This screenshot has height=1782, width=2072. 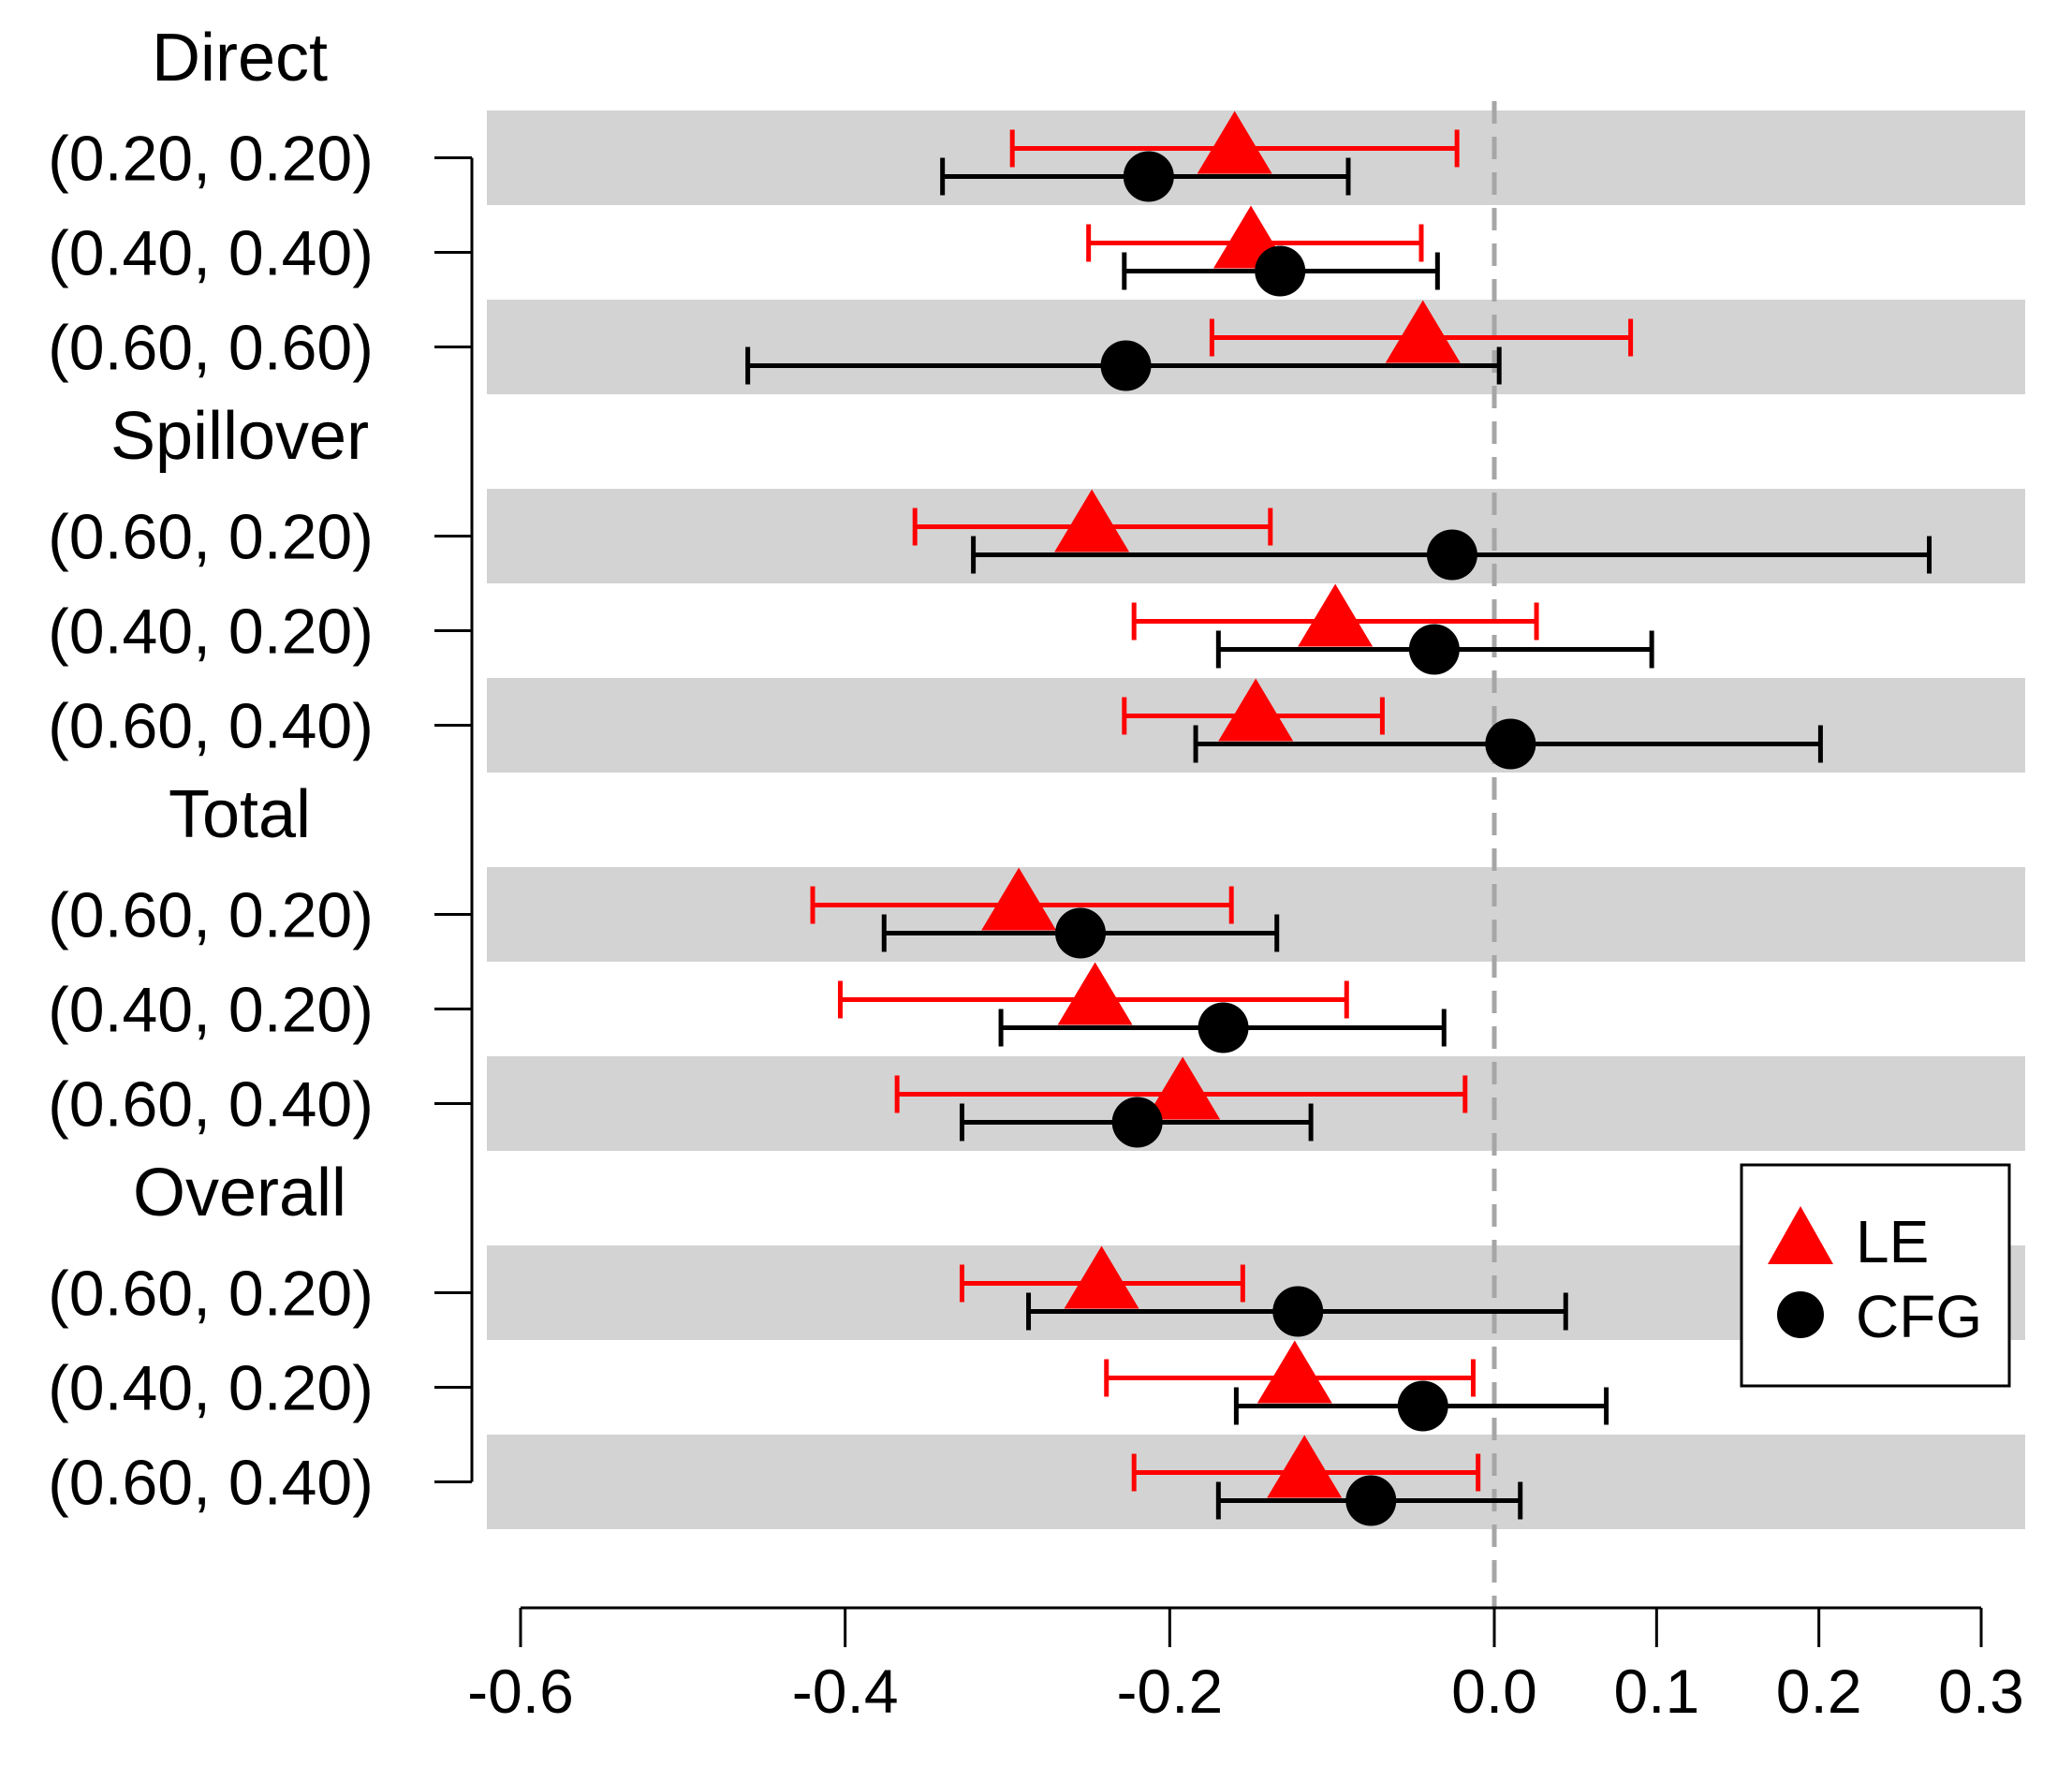 I want to click on x-tick-label: -0.4, so click(x=845, y=1691).